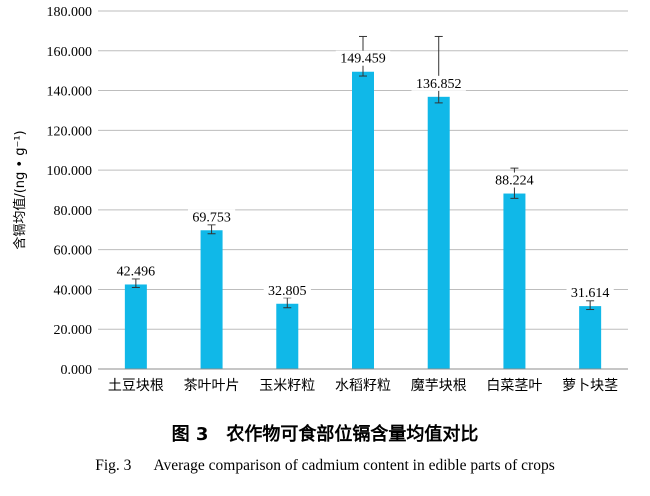 Image resolution: width=650 pixels, height=496 pixels. Describe the element at coordinates (20, 189) in the screenshot. I see `y-axis-label: 含镉均值/(ng • g⁻¹)` at that location.